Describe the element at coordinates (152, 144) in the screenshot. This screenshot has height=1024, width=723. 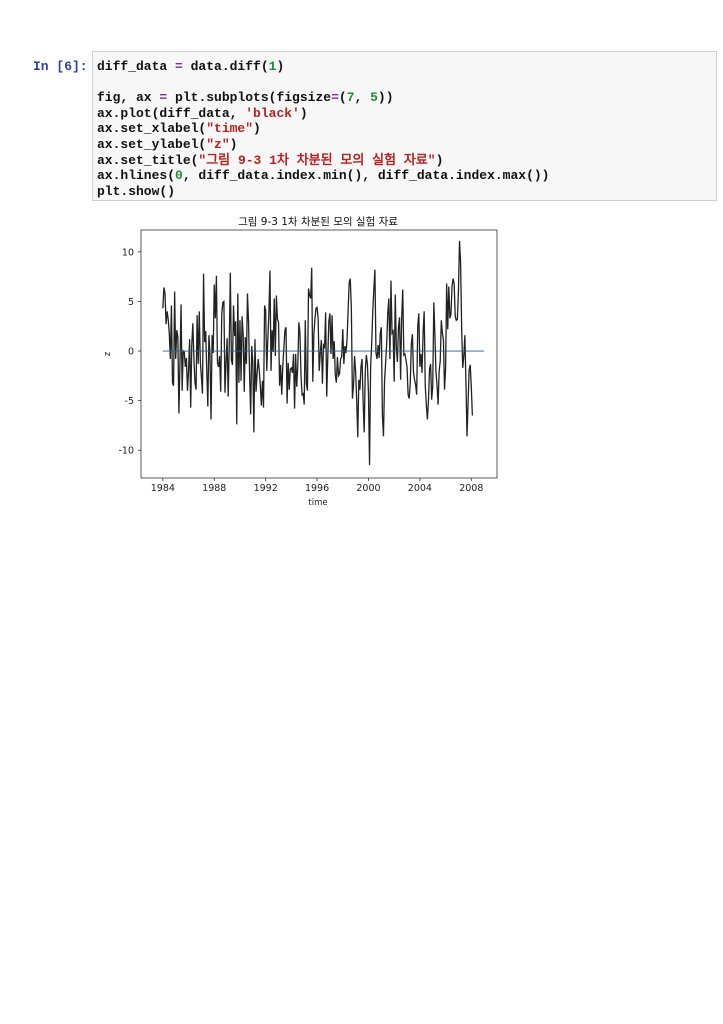
I see `code-token: ax.set_ylabel(` at that location.